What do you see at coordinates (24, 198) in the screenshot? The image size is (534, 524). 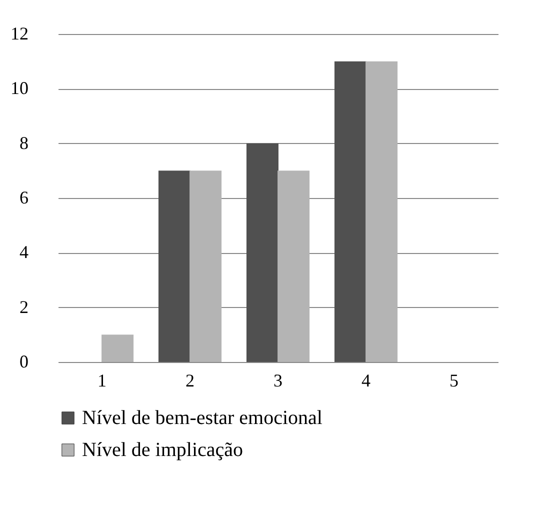 I see `y-tick-label: 6` at bounding box center [24, 198].